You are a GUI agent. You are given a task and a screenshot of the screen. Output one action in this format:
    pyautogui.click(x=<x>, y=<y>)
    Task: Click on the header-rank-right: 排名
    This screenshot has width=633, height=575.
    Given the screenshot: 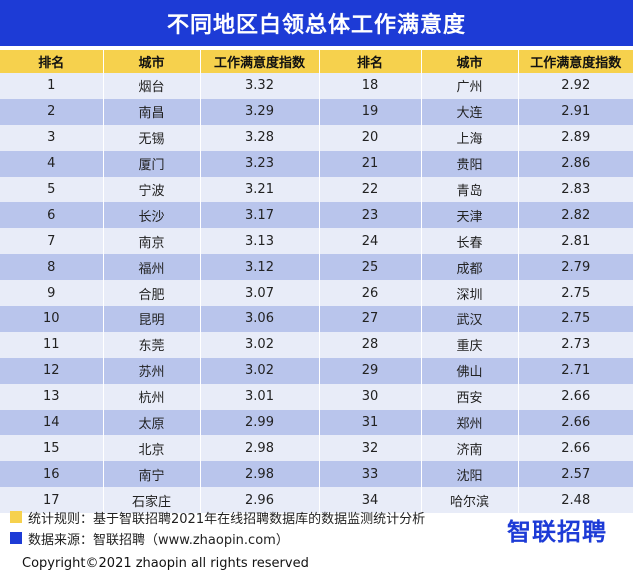 What is the action you would take?
    pyautogui.click(x=370, y=61)
    